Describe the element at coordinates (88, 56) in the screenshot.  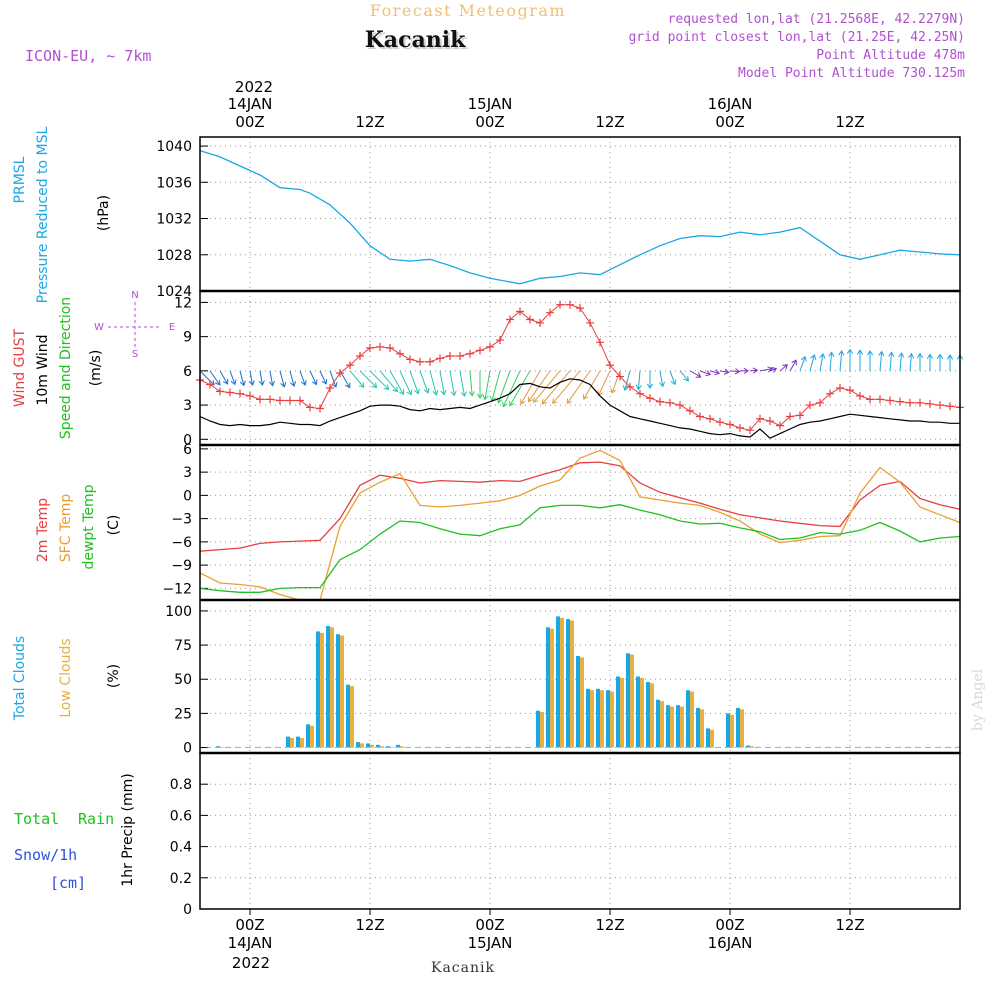
I see `model-label: ICON-EU, ~ 7km` at that location.